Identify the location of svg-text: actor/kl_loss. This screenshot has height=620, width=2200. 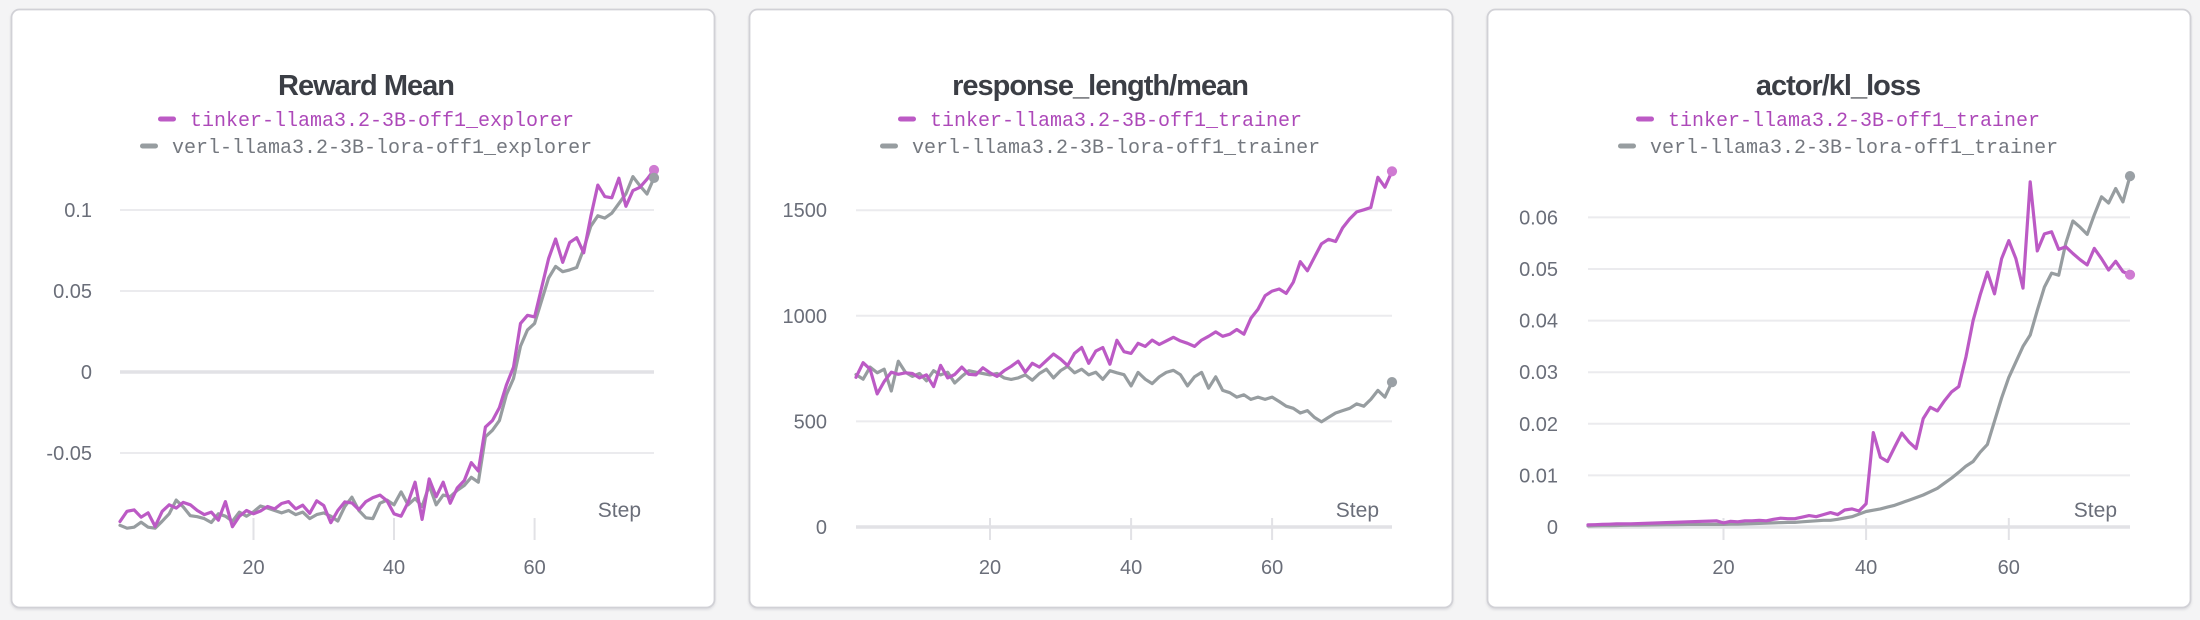
(1838, 86).